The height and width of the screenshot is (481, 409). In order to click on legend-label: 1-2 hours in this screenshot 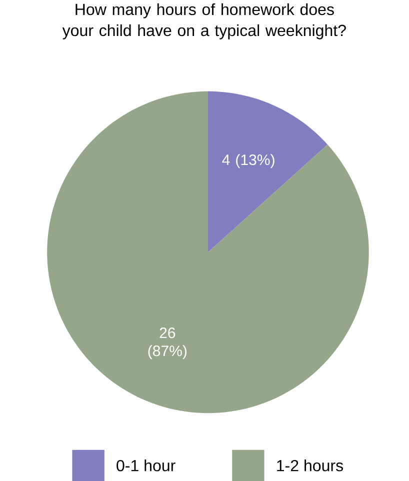, I will do `click(310, 466)`.